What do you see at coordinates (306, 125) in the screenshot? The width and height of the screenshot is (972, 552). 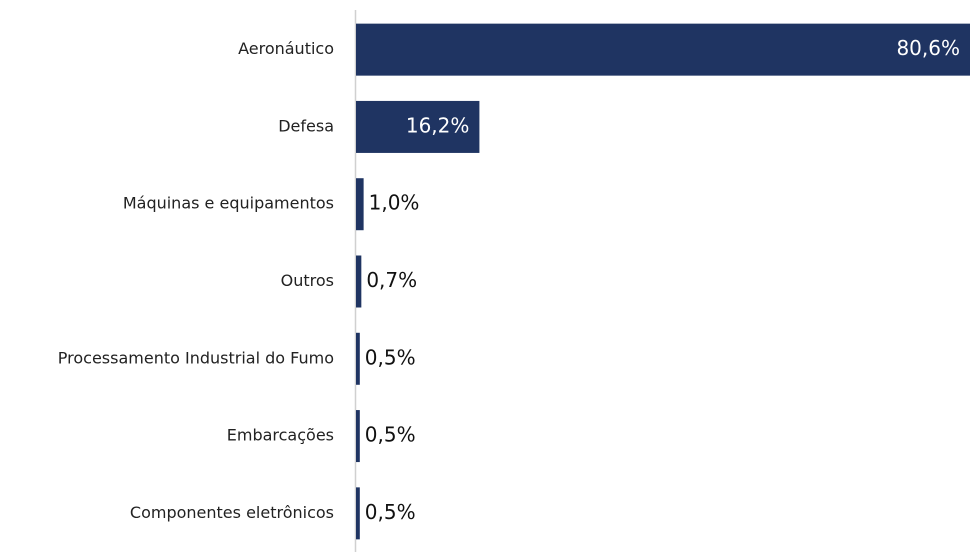 I see `category-label: Defesa` at bounding box center [306, 125].